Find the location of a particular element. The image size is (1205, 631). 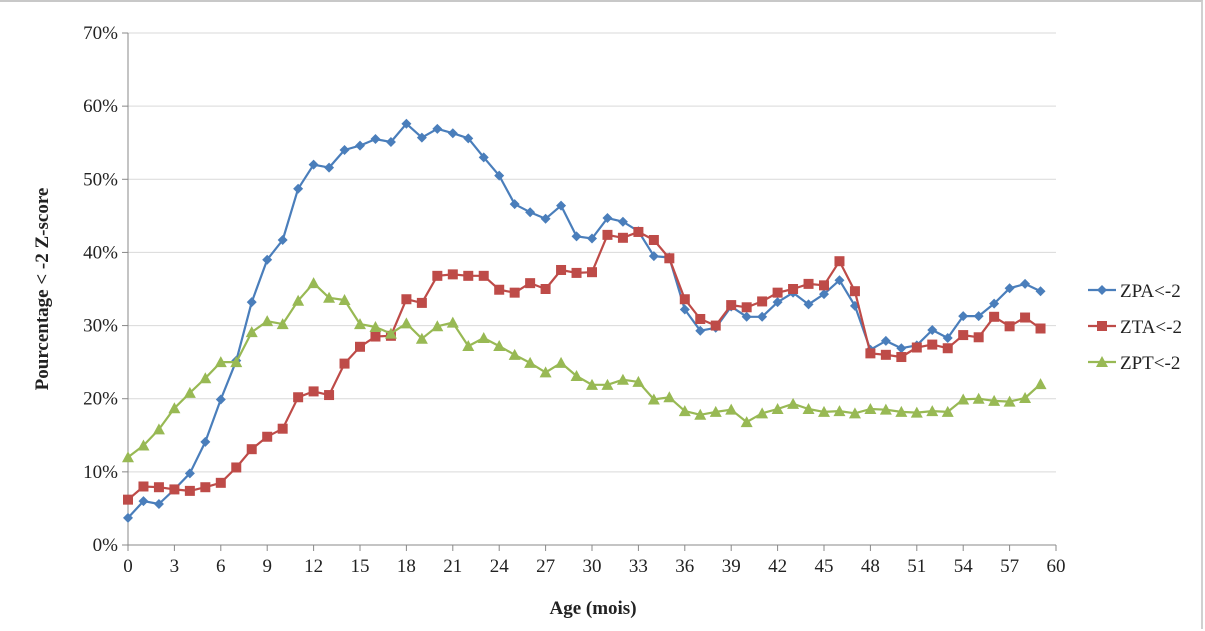

x-tick-label: 54 is located at coordinates (964, 566).